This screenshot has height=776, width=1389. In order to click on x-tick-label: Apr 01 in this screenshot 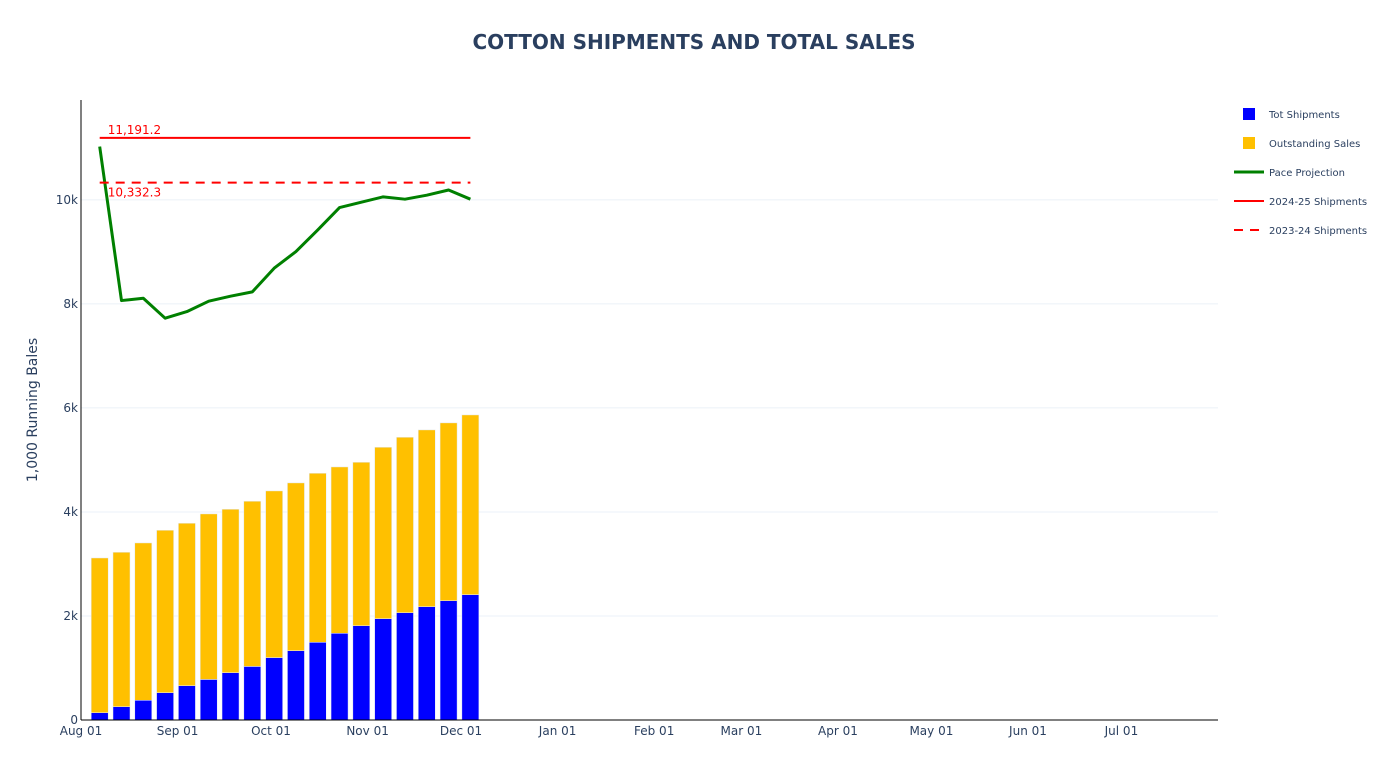, I will do `click(838, 731)`.